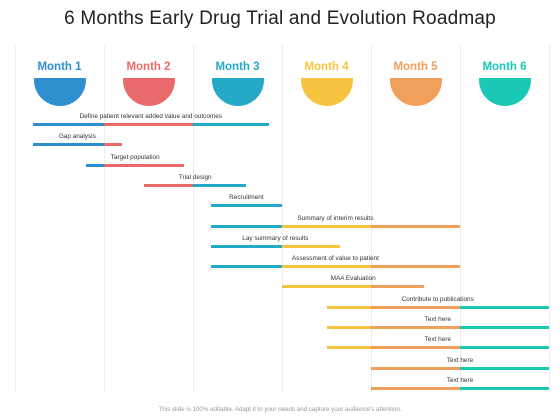 This screenshot has height=420, width=560. I want to click on task-label: Summary of interim results, so click(335, 218).